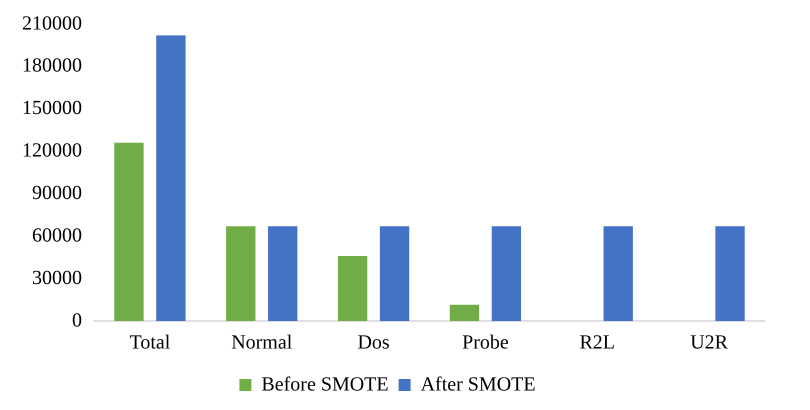 This screenshot has height=410, width=810. I want to click on y-tick-label: 210000, so click(52, 23).